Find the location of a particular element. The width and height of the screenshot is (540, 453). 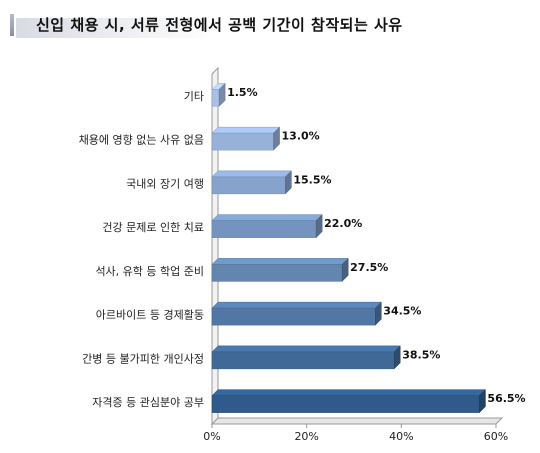

data-label: 27.5% is located at coordinates (369, 267).